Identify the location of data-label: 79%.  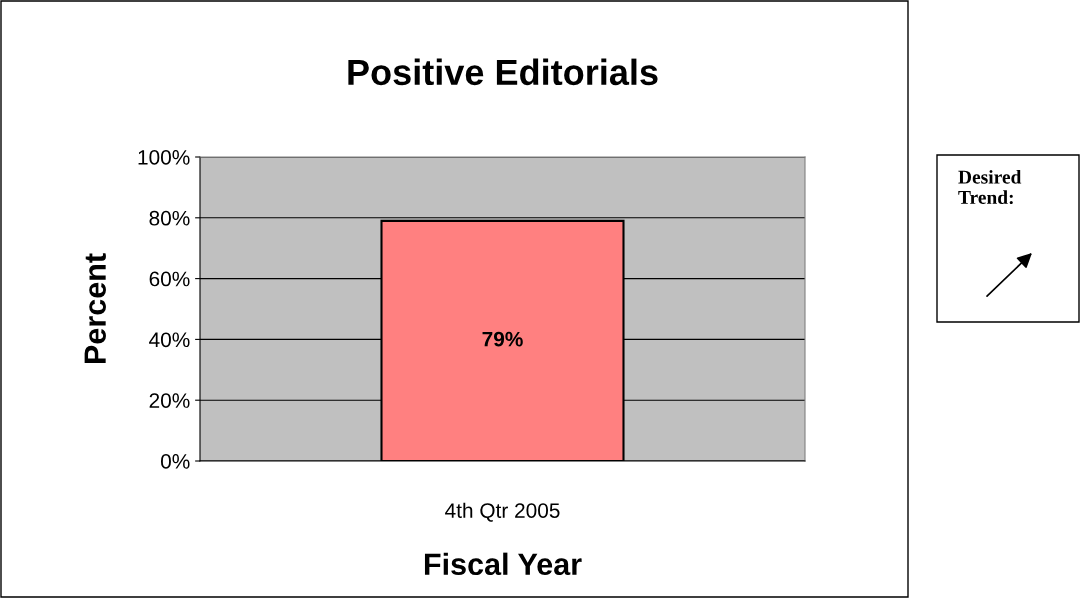
(502, 339).